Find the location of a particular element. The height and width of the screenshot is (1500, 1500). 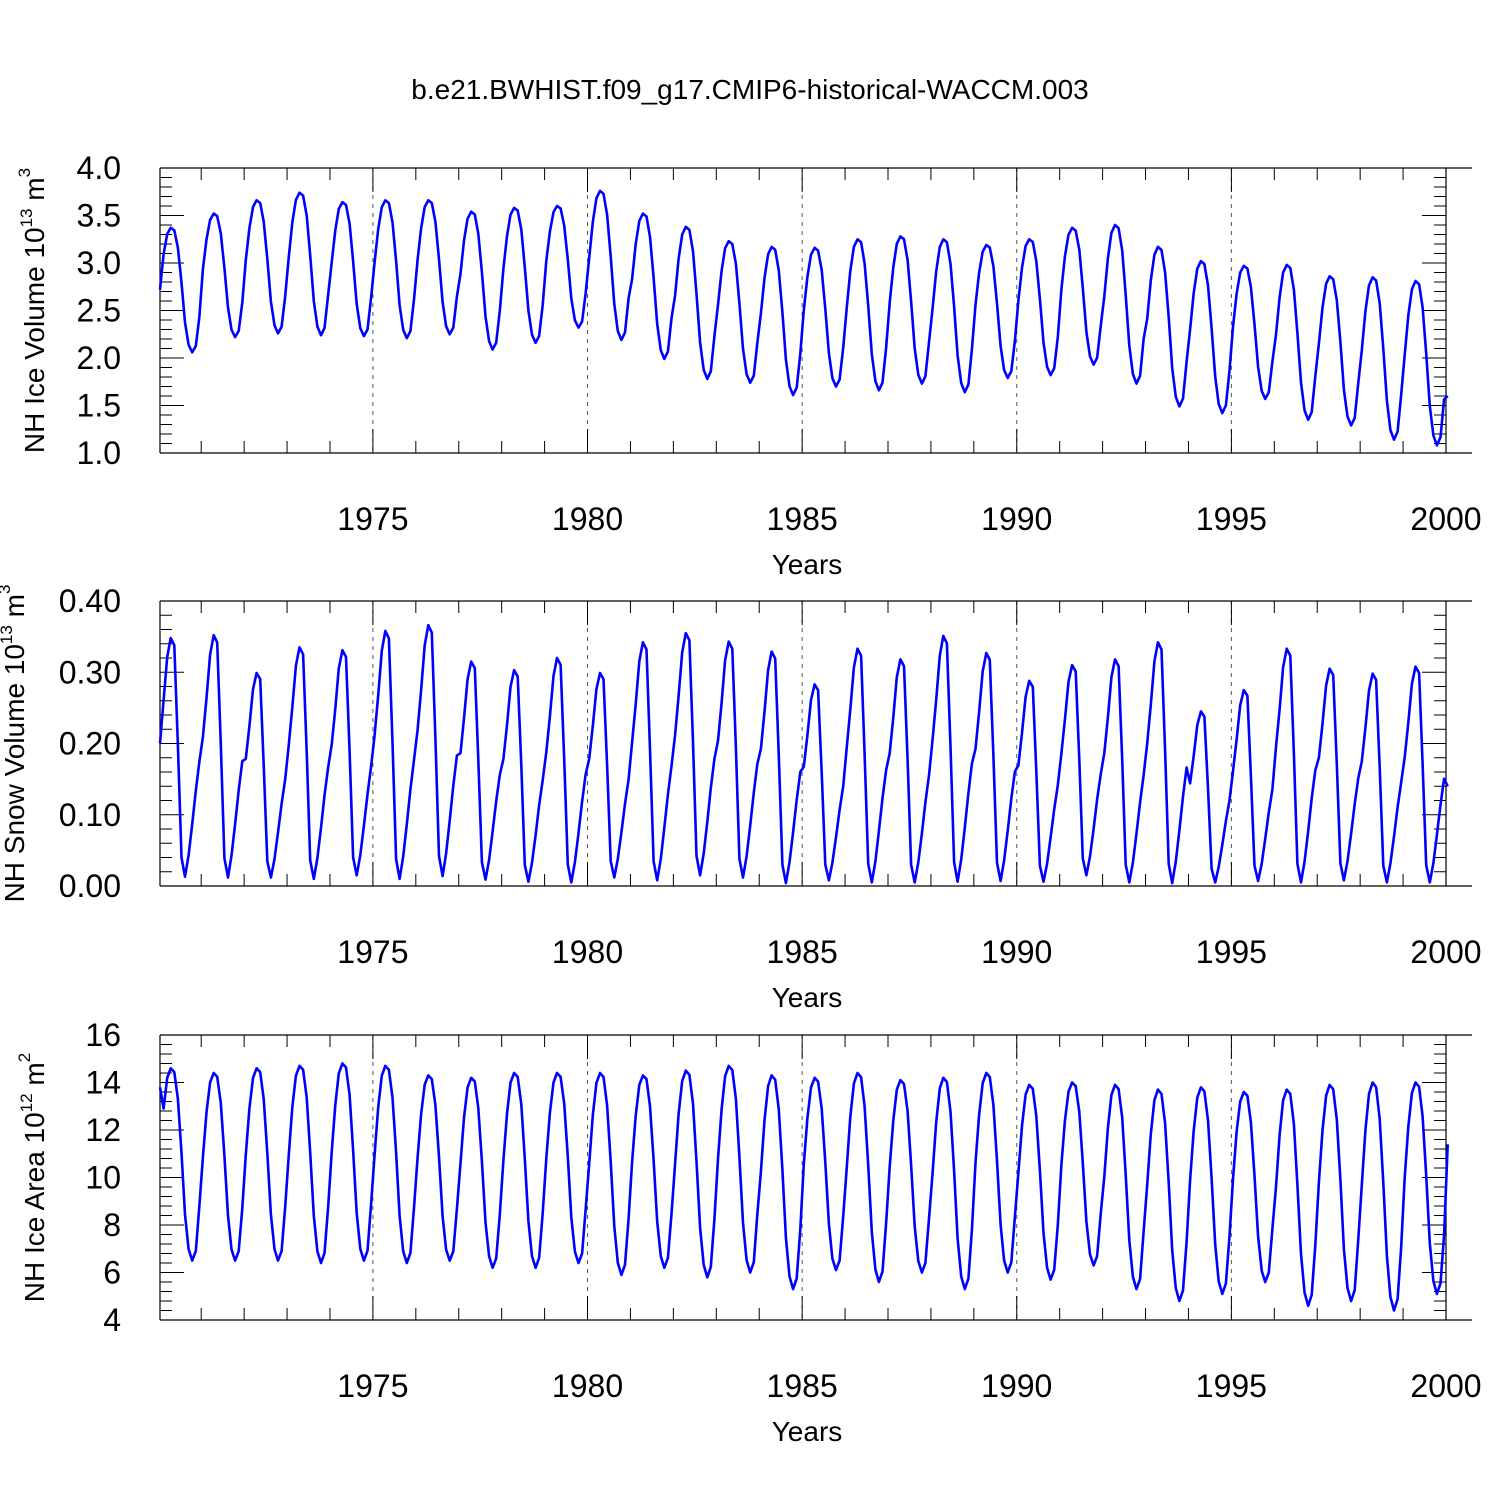

y-tick-label: 10 is located at coordinates (103, 1178).